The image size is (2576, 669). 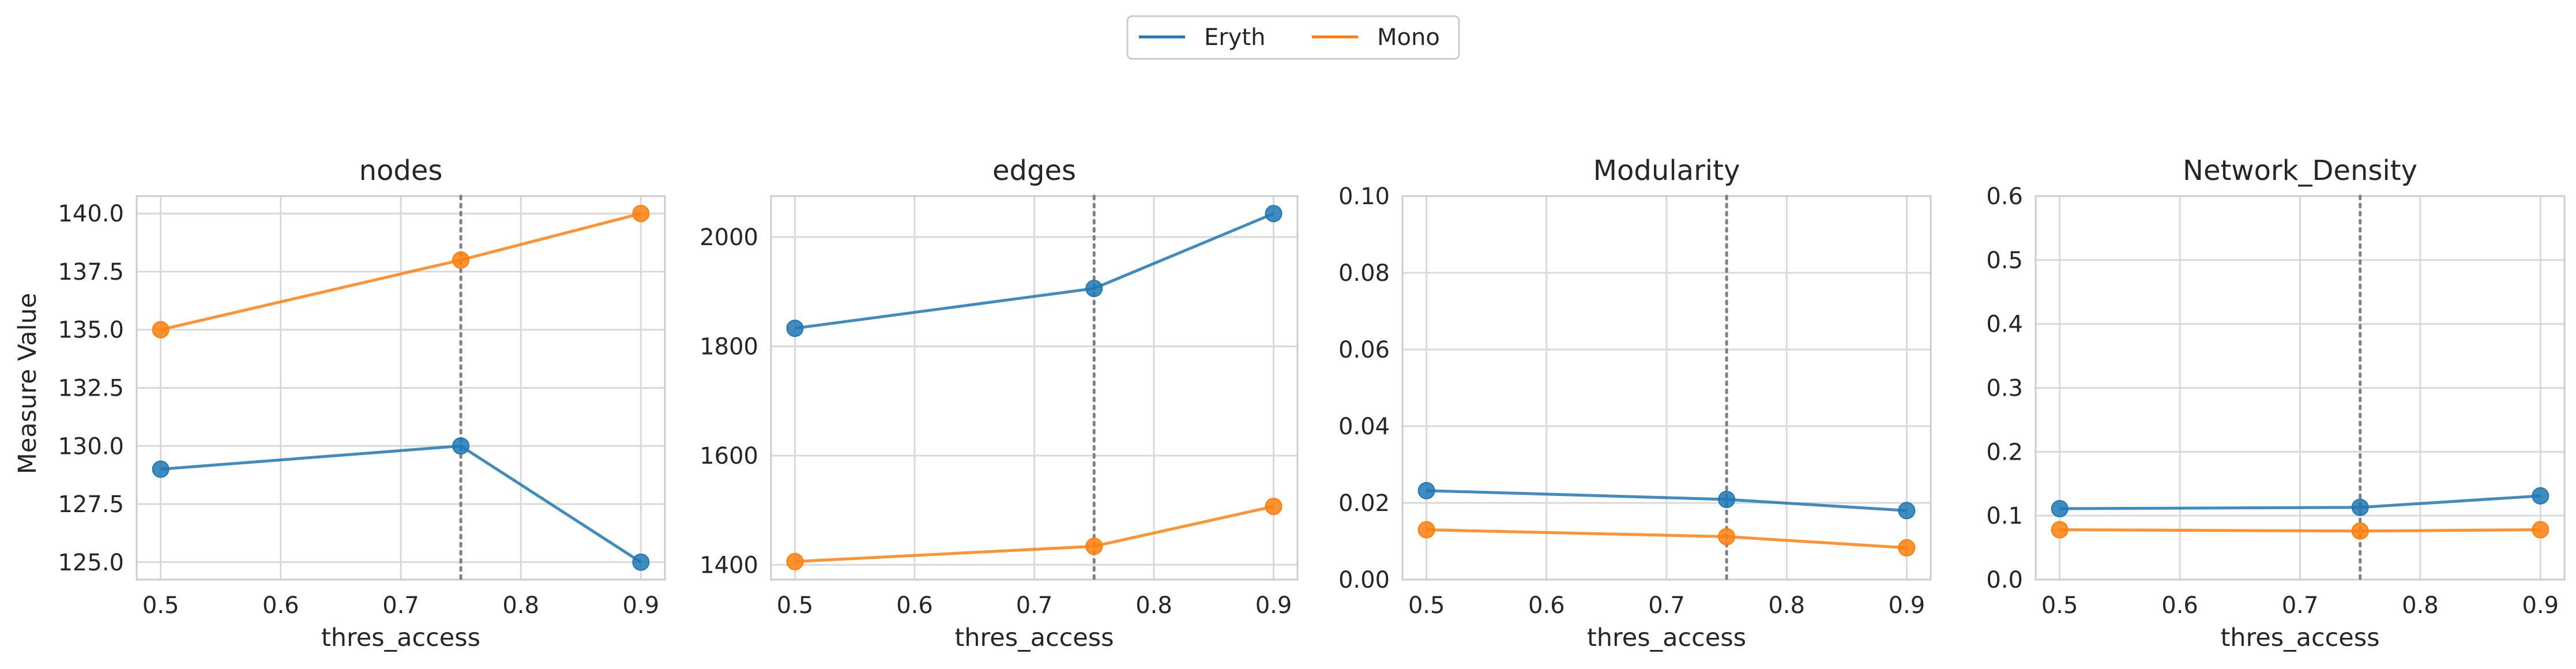 What do you see at coordinates (1234, 38) in the screenshot?
I see `legend-label-eryth: Eryth` at bounding box center [1234, 38].